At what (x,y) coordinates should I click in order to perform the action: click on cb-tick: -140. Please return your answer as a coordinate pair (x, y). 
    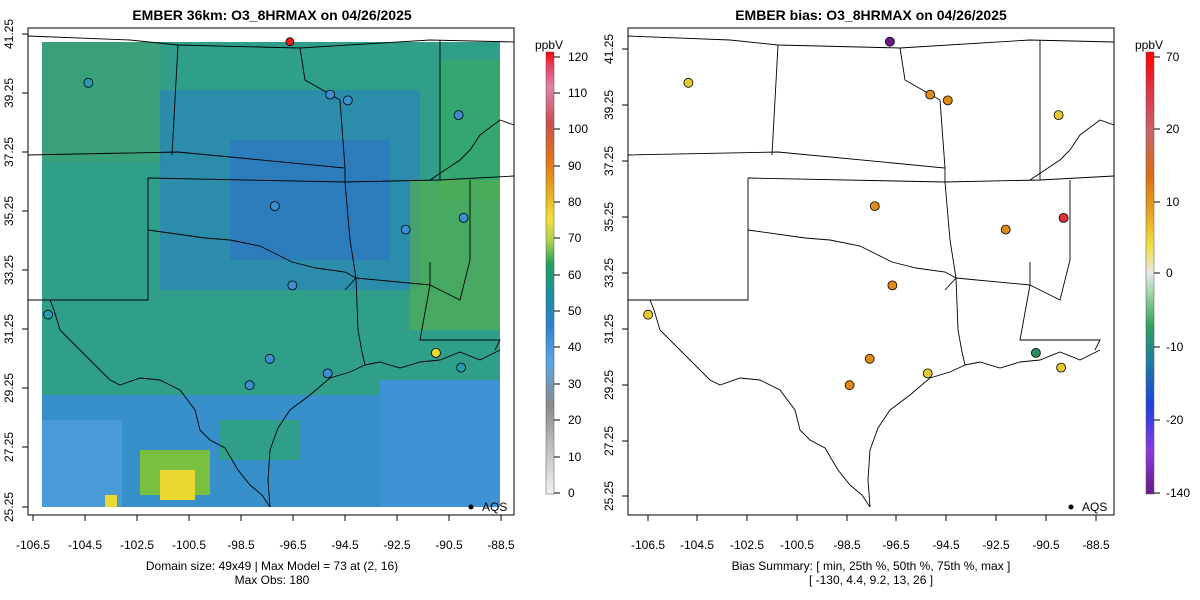
    Looking at the image, I should click on (1178, 493).